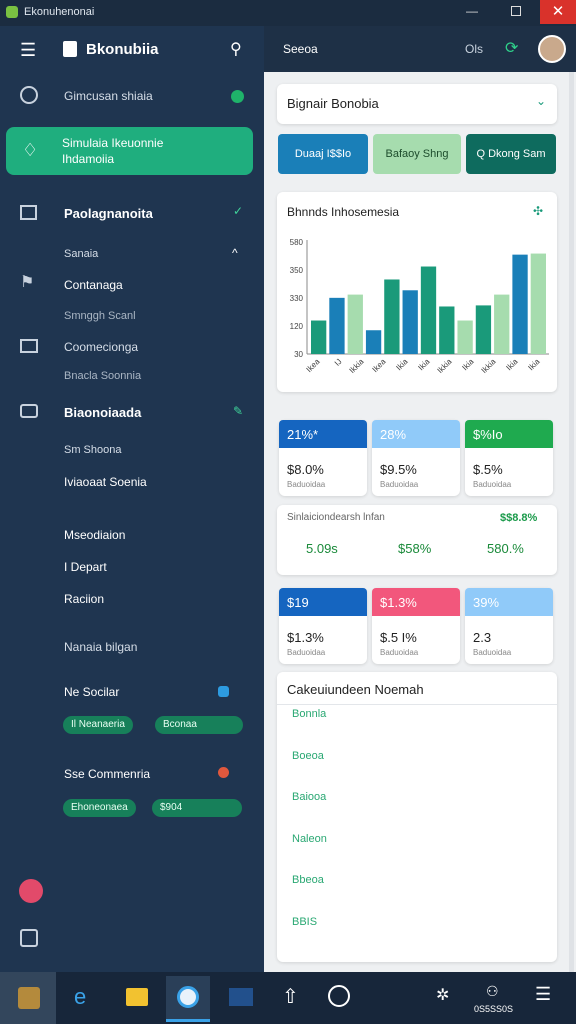  What do you see at coordinates (28, 50) in the screenshot?
I see `menu-icon: ☰` at bounding box center [28, 50].